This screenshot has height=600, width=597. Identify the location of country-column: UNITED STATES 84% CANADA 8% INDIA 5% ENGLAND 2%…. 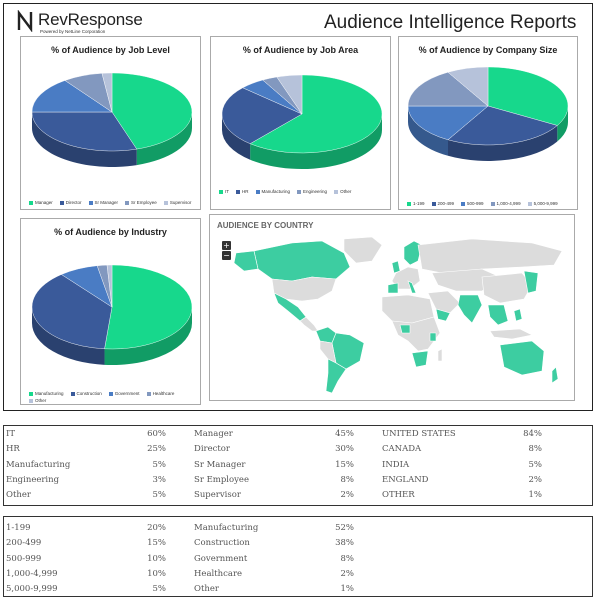
(462, 465).